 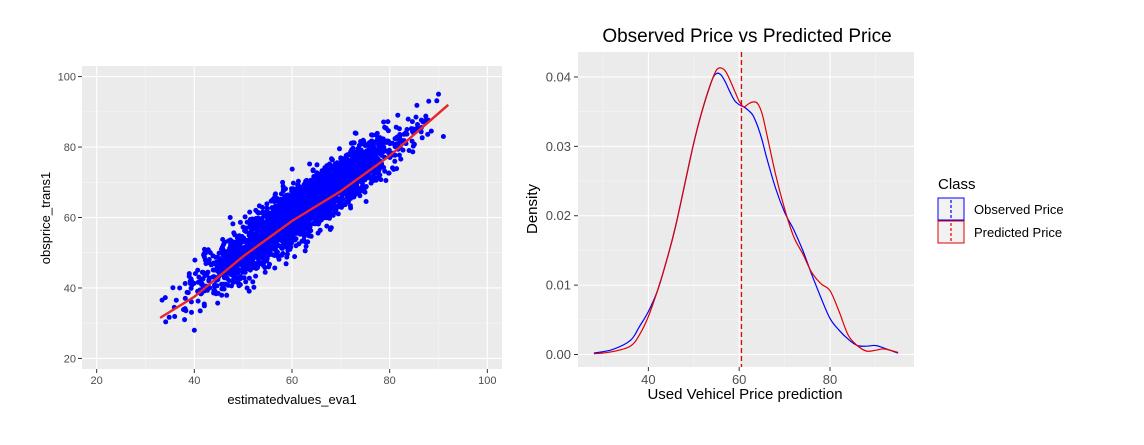 What do you see at coordinates (194, 381) in the screenshot?
I see `x-tick-label: 40` at bounding box center [194, 381].